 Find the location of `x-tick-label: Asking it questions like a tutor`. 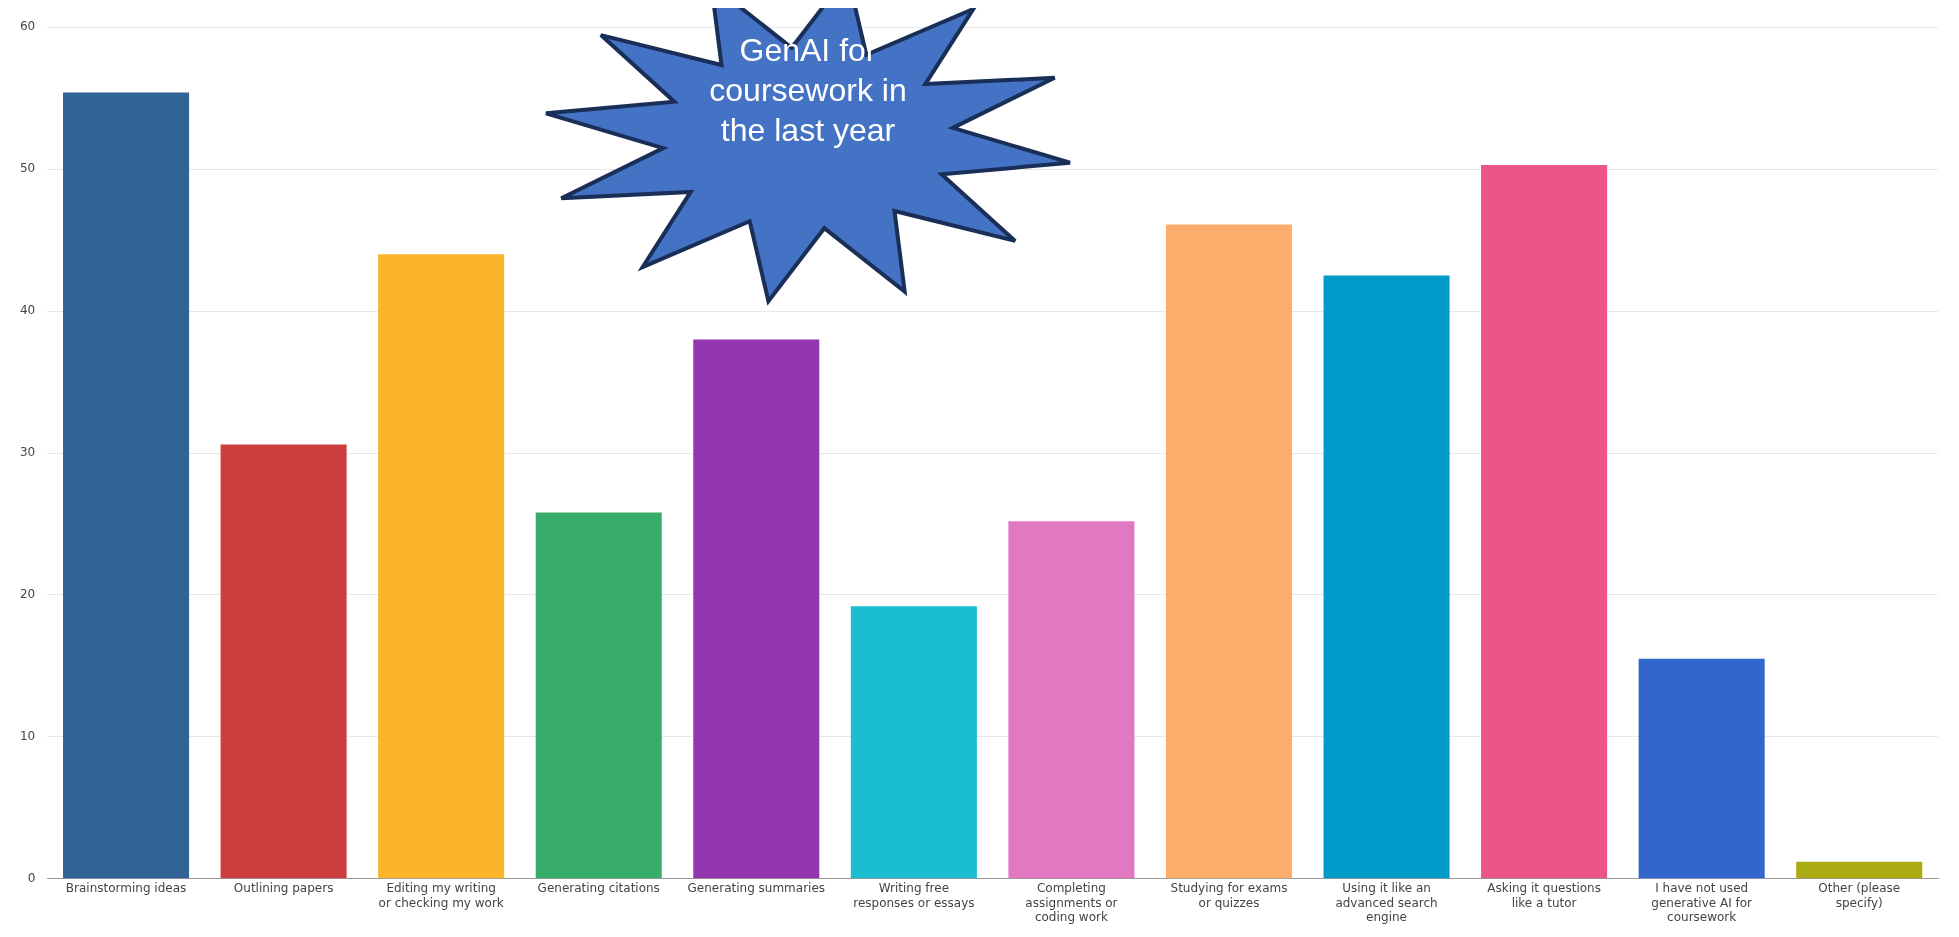

x-tick-label: Asking it questions like a tutor is located at coordinates (1544, 895).